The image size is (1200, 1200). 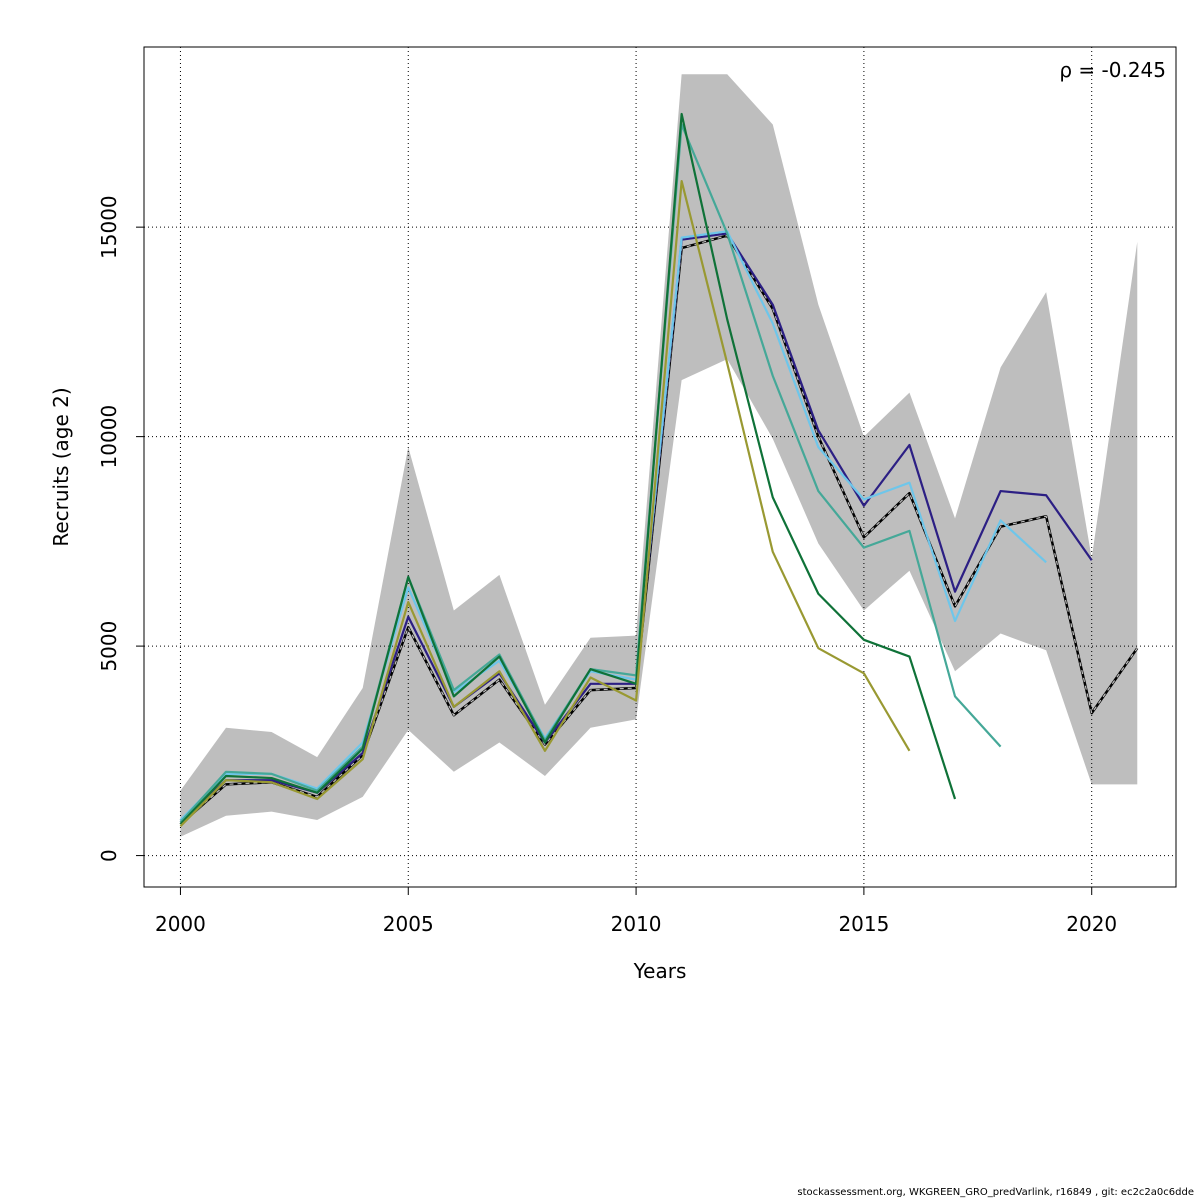 I want to click on x-tick-label: 2010, so click(x=636, y=924).